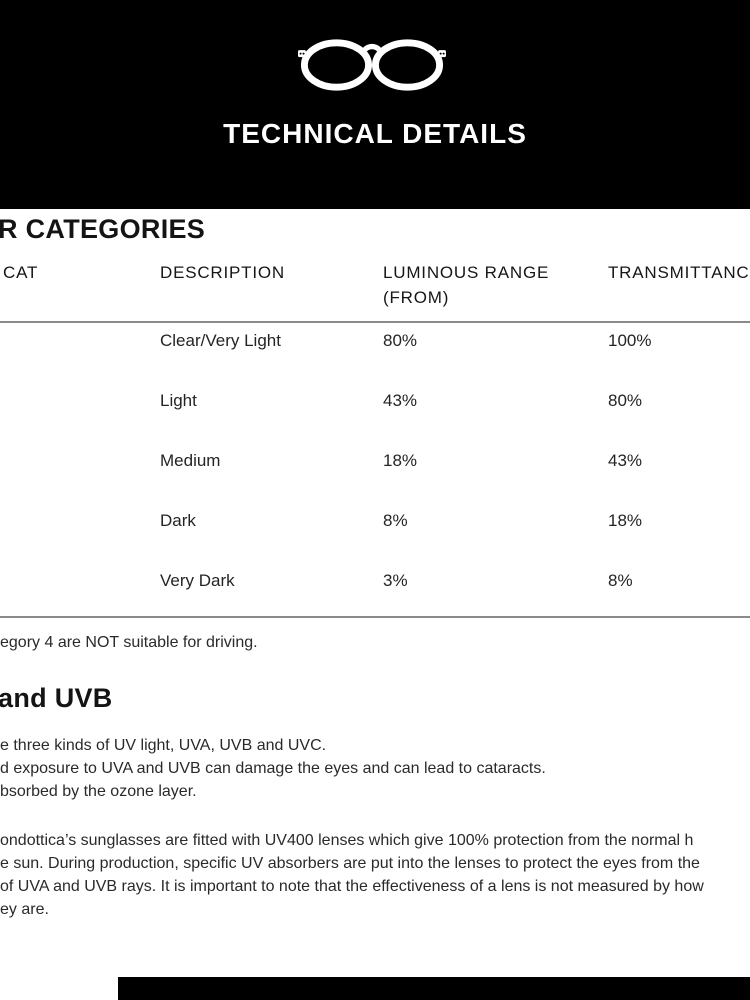 This screenshot has height=1000, width=750. What do you see at coordinates (103, 229) in the screenshot?
I see `categories-heading: R CATEGORIES` at bounding box center [103, 229].